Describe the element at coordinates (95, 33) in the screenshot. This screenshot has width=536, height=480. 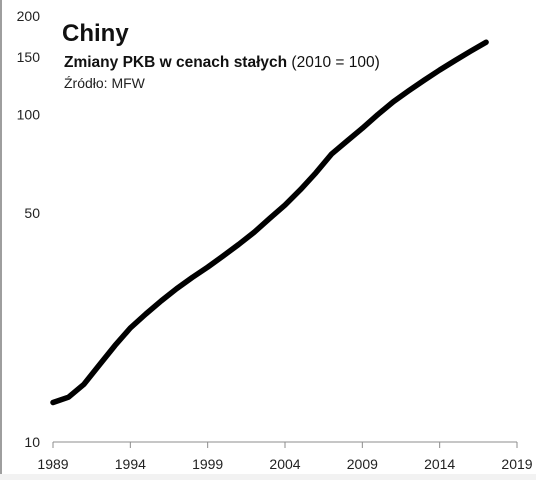
I see `chart-title: Chiny` at that location.